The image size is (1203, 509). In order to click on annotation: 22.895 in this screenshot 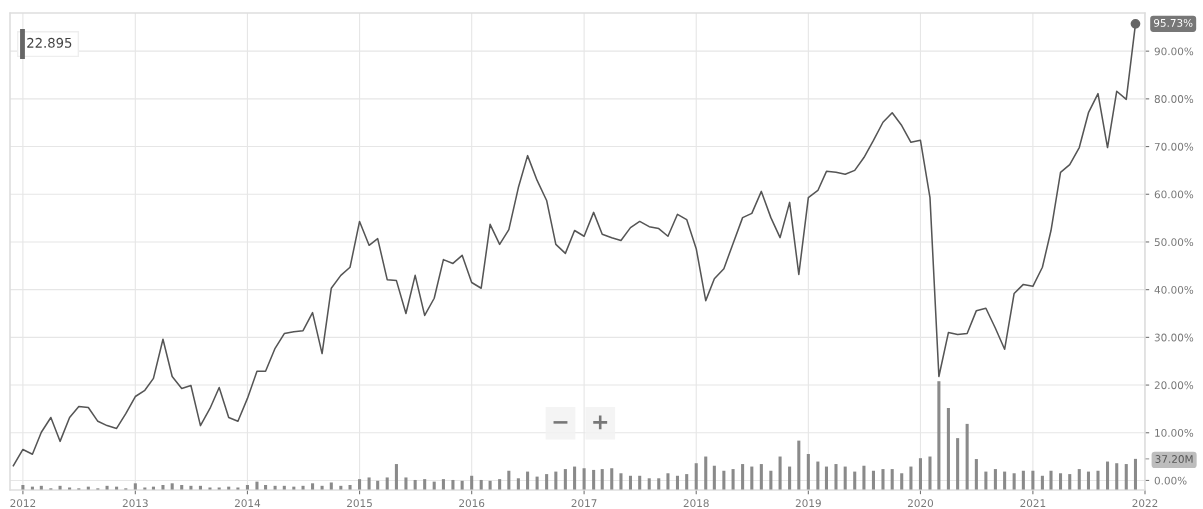, I will do `click(49, 42)`.